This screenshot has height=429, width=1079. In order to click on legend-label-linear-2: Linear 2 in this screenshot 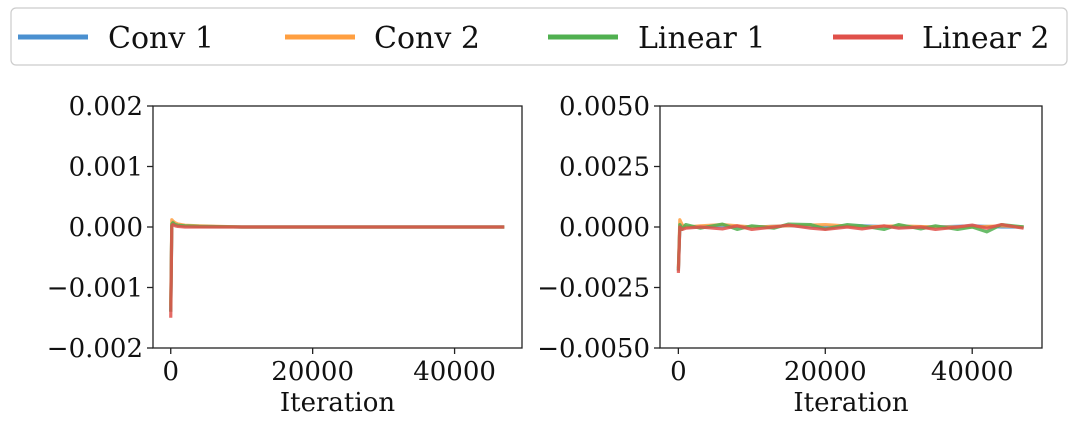, I will do `click(985, 38)`.